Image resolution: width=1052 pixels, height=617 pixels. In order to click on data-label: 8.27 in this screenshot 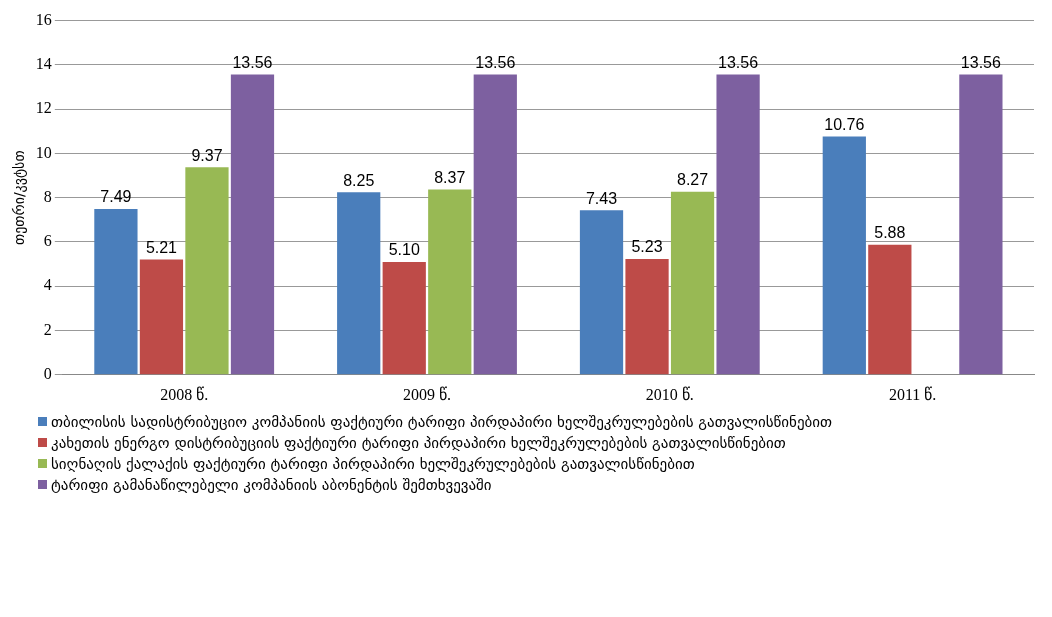, I will do `click(692, 180)`.